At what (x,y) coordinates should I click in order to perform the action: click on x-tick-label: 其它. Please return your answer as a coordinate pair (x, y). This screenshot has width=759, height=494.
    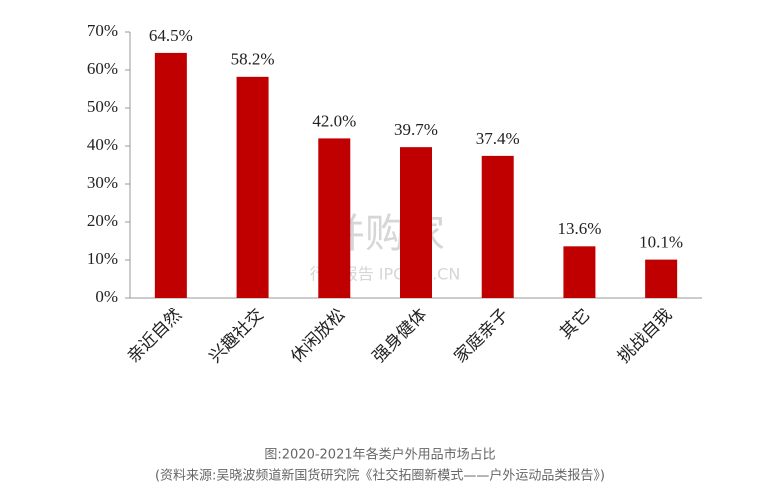
    Looking at the image, I should click on (575, 324).